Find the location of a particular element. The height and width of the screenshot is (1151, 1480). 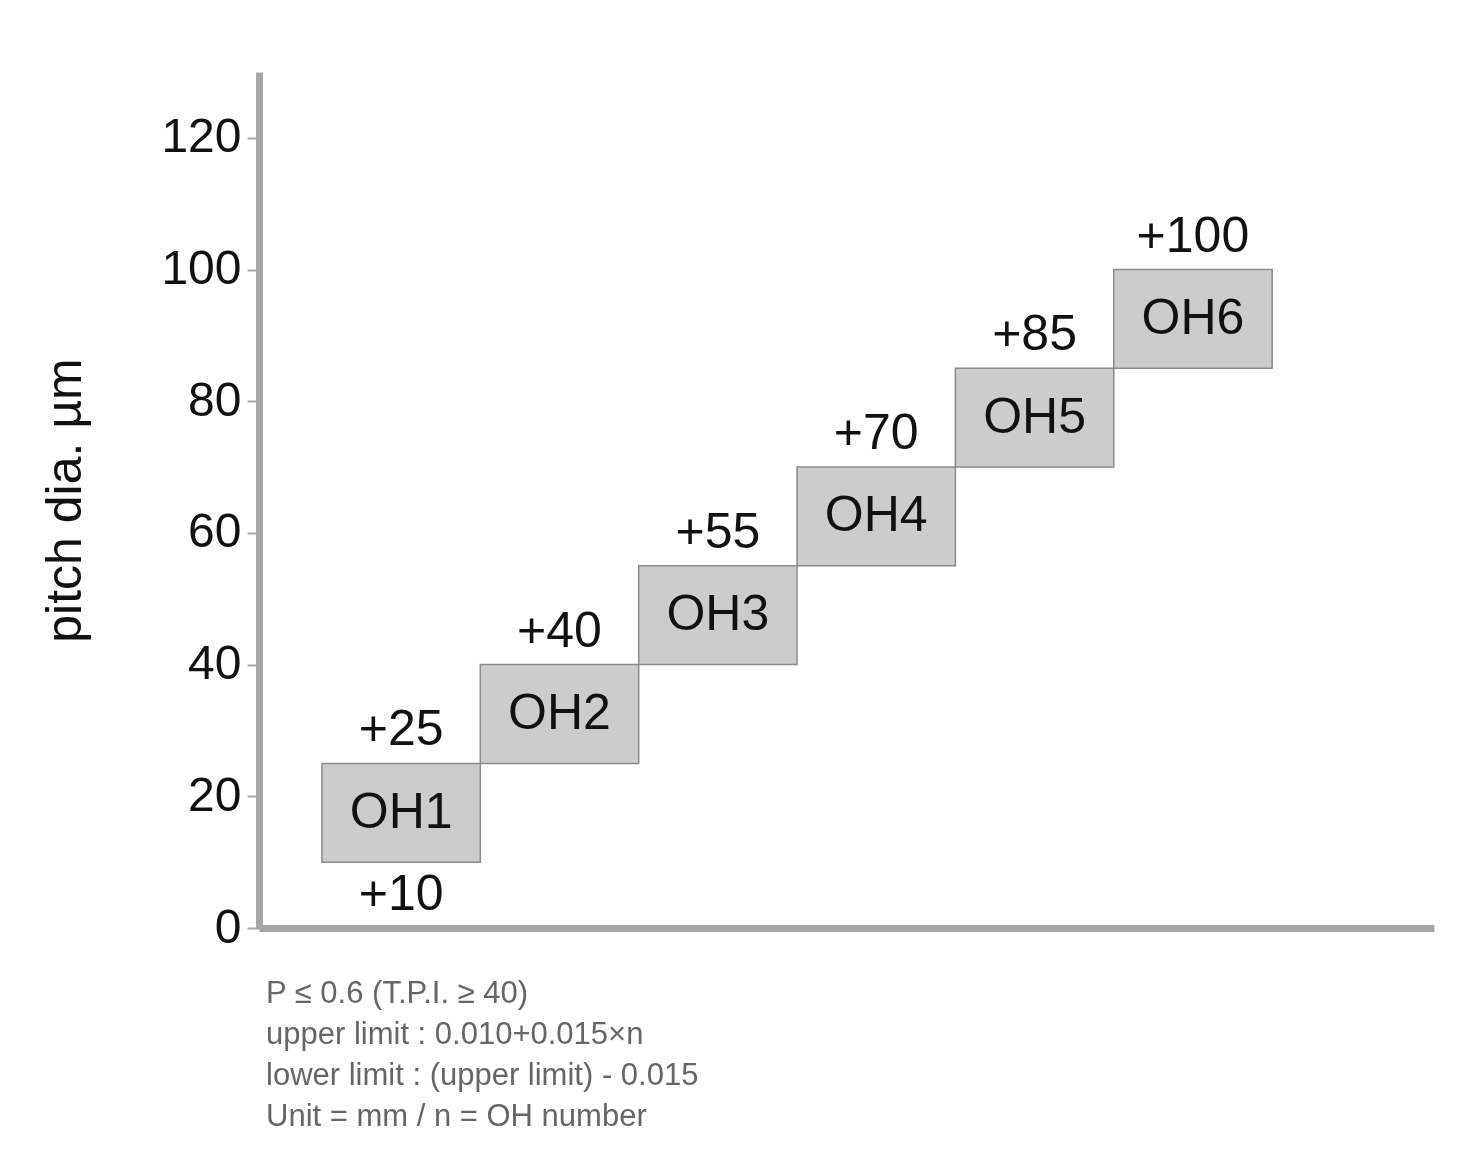

x-tick-label: OH2 is located at coordinates (559, 712).